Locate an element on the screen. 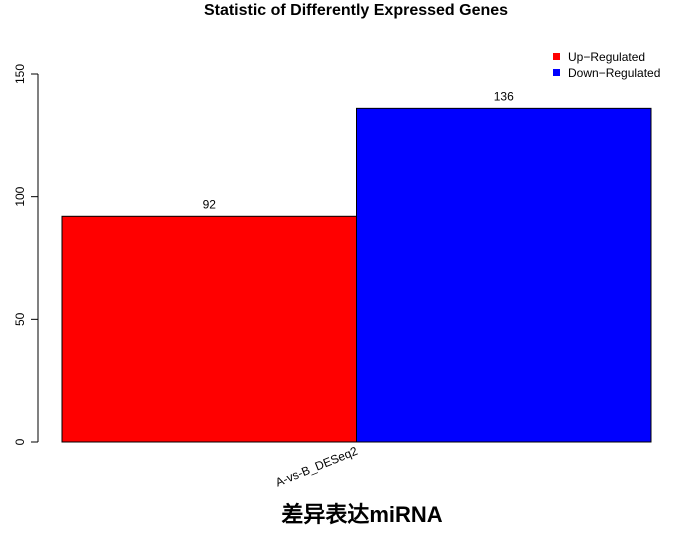 The width and height of the screenshot is (682, 533). chart-title: Statistic of Differently Expressed Genes is located at coordinates (356, 10).